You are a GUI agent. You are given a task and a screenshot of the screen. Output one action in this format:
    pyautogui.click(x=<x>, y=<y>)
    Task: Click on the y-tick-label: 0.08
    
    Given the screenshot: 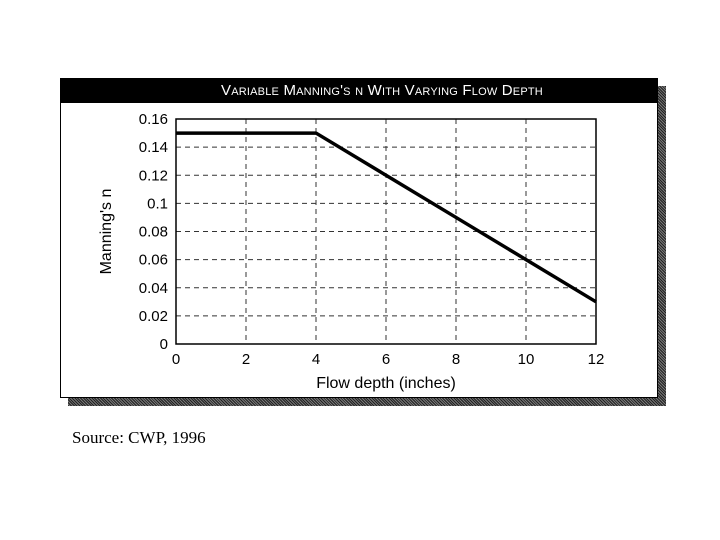 What is the action you would take?
    pyautogui.click(x=153, y=232)
    